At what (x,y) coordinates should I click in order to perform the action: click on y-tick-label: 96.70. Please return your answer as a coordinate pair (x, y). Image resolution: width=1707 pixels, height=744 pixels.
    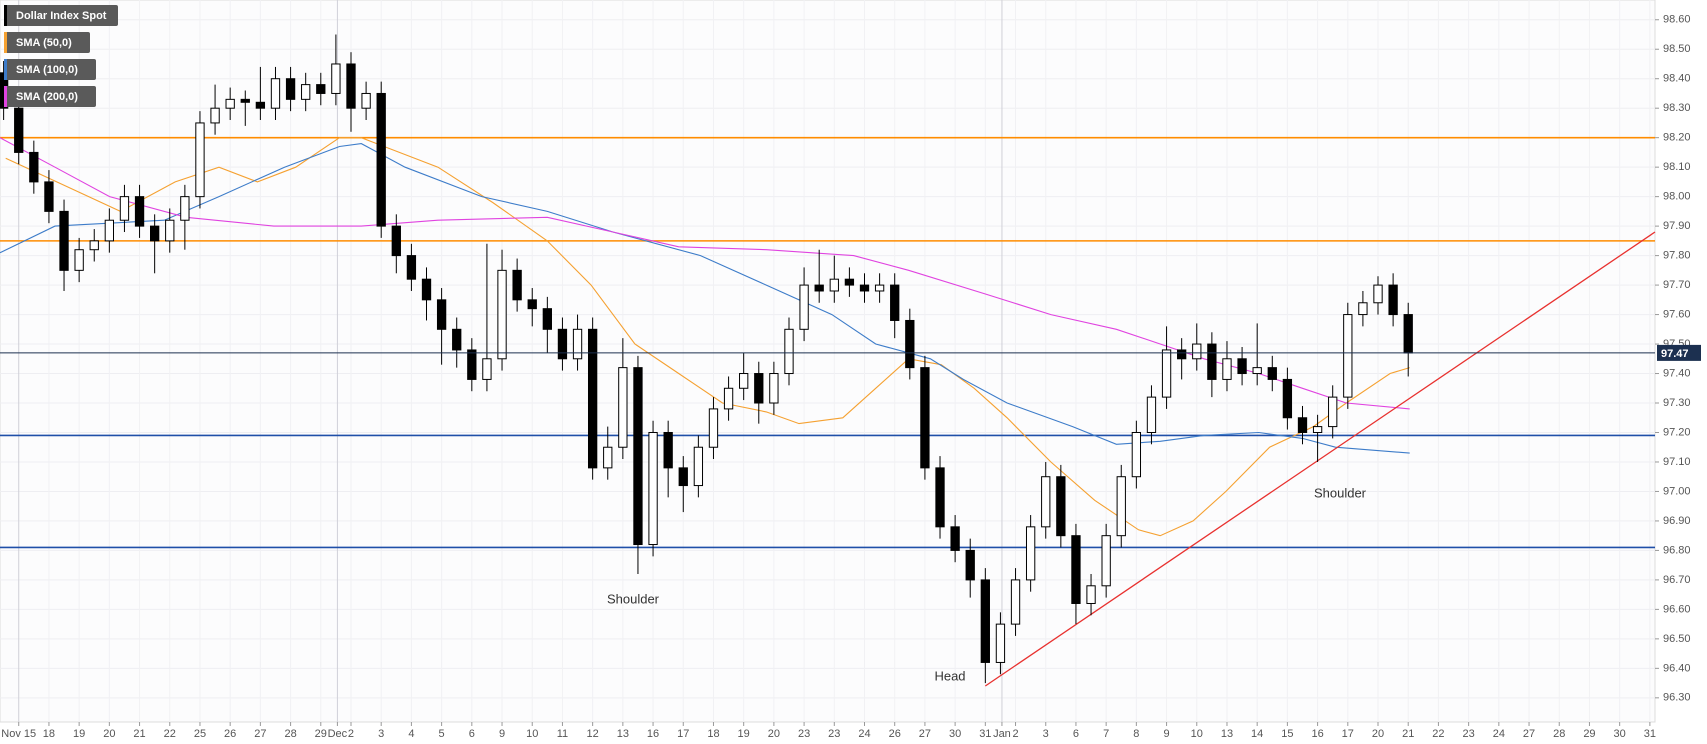
    Looking at the image, I should click on (1677, 580).